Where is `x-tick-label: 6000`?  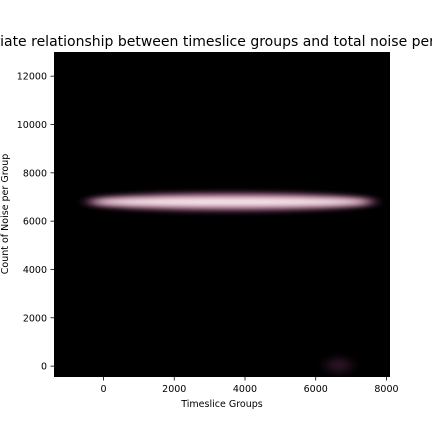 x-tick-label: 6000 is located at coordinates (316, 389).